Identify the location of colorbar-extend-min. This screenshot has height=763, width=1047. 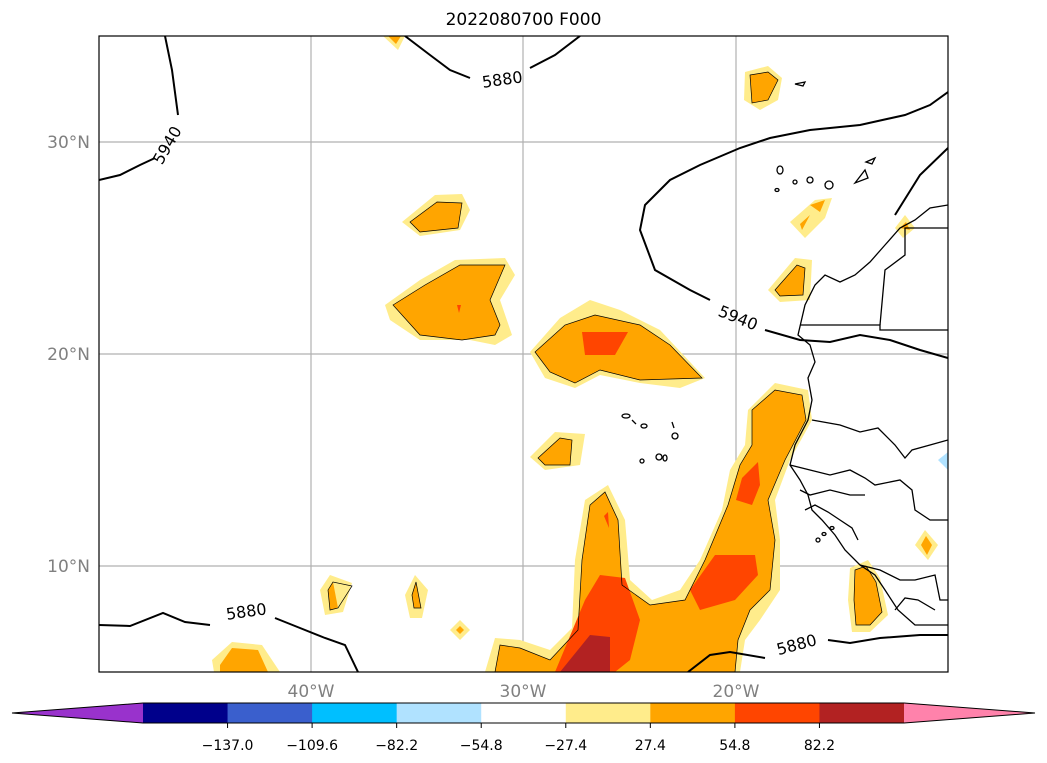
(77, 713).